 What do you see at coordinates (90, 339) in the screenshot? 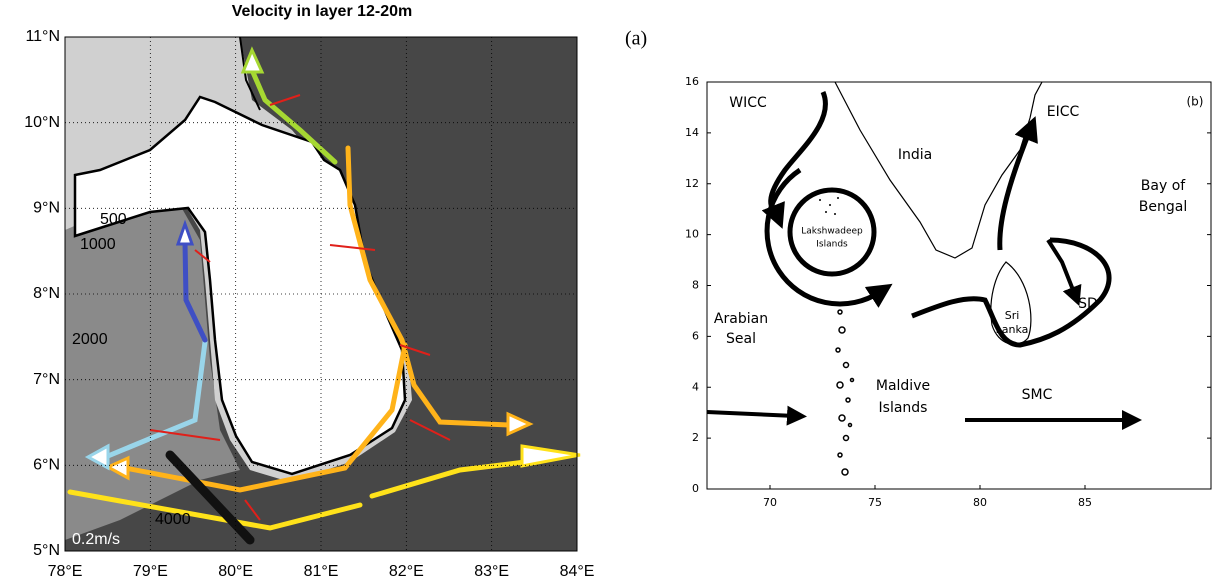
I see `contour-label: 2000` at bounding box center [90, 339].